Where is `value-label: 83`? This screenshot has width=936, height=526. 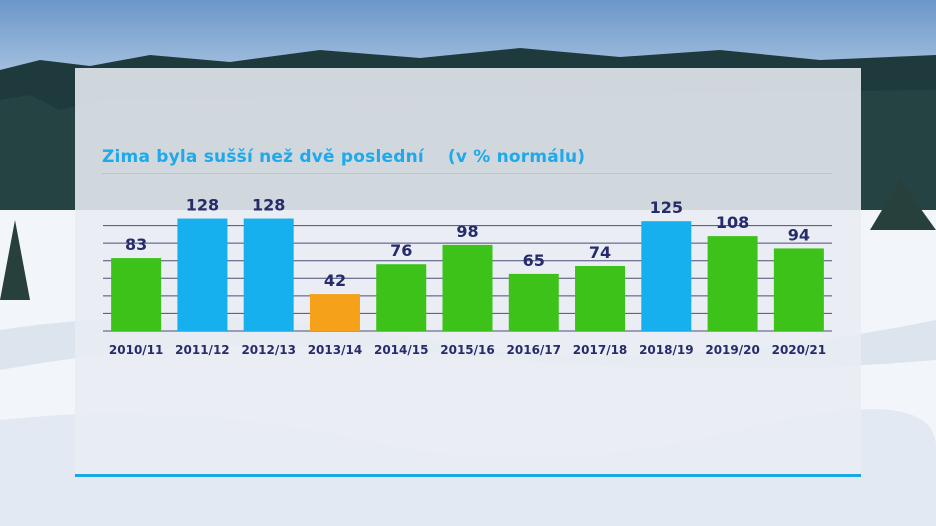
value-label: 83 is located at coordinates (136, 244).